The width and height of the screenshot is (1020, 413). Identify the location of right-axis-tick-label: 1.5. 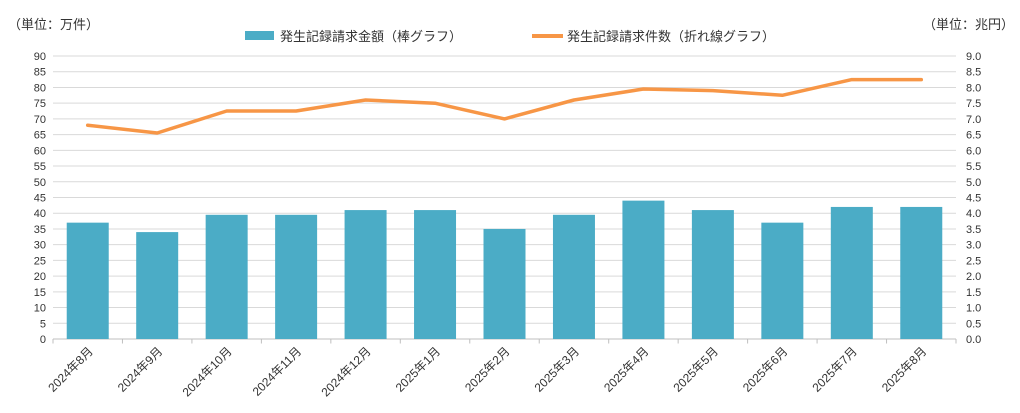
(973, 293).